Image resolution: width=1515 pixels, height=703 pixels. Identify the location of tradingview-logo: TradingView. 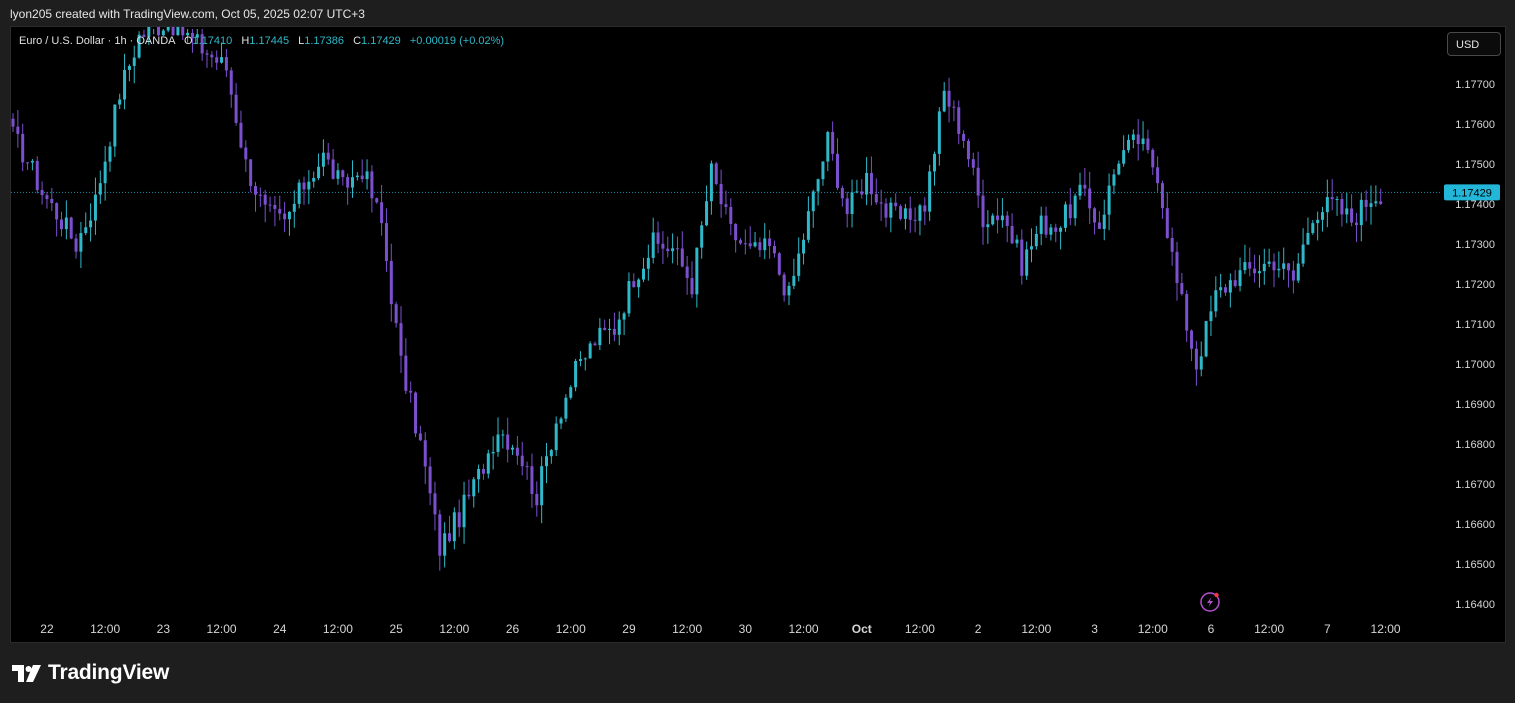
(90, 673).